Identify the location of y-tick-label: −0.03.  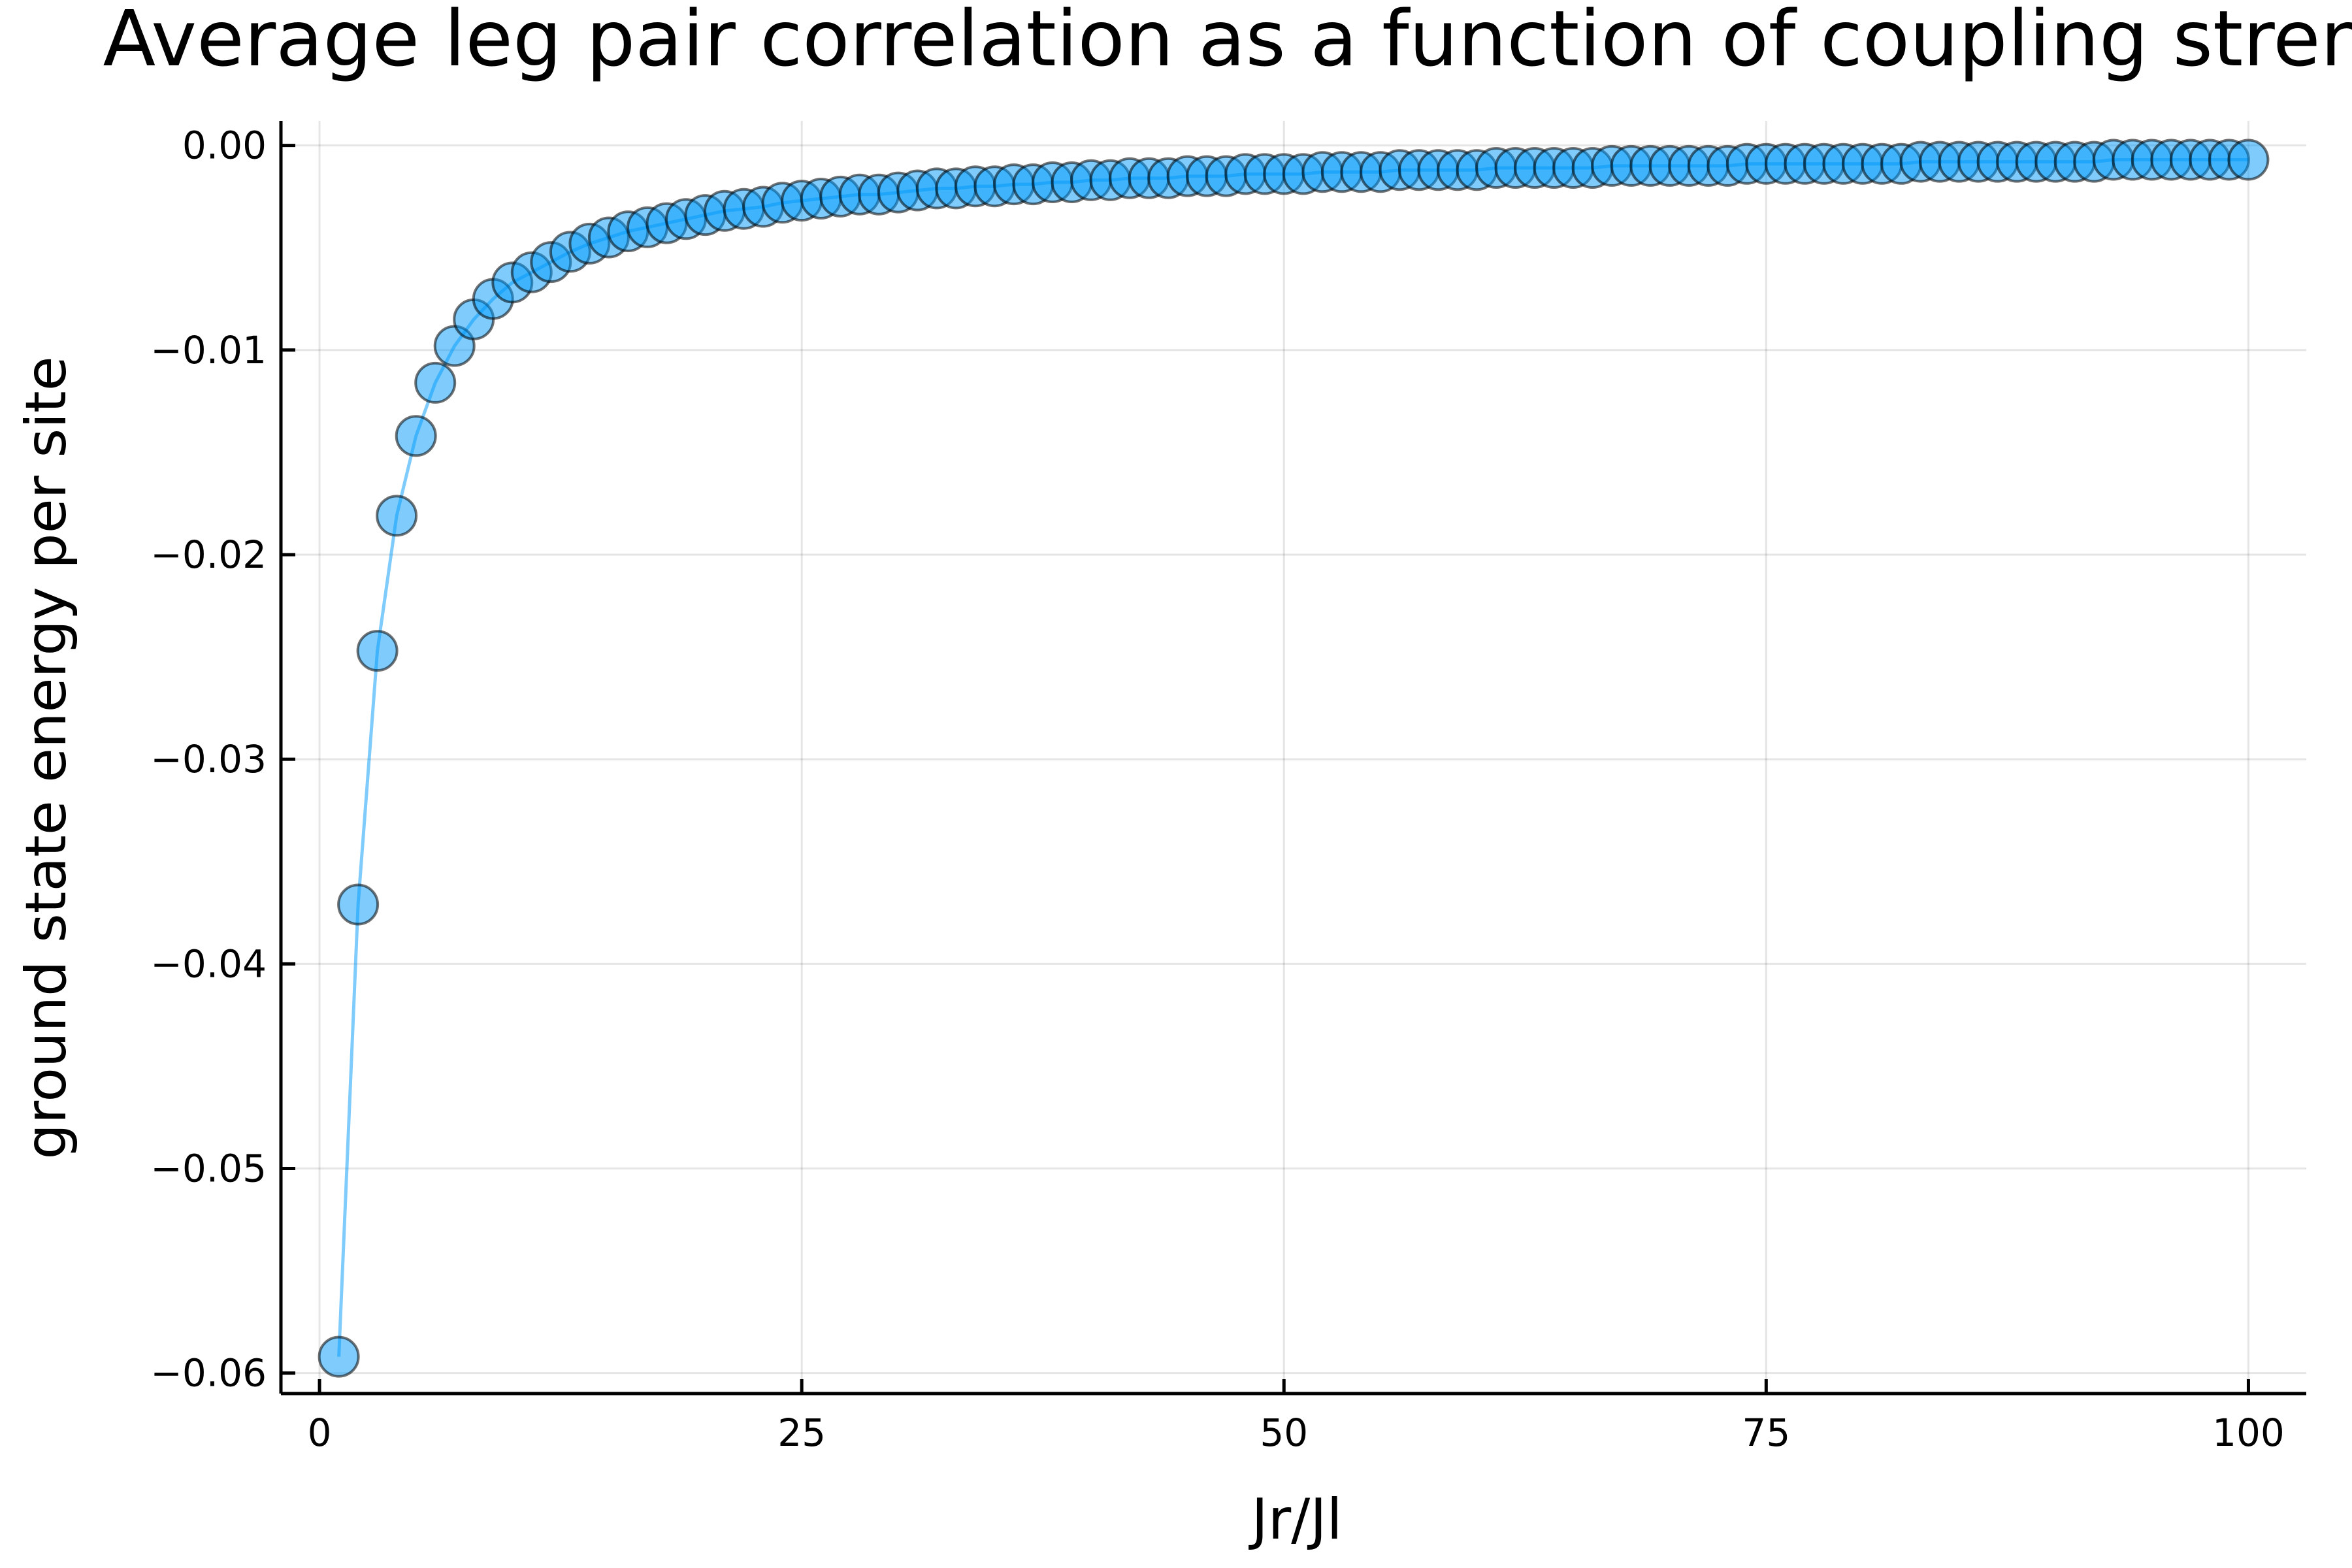
(208, 759).